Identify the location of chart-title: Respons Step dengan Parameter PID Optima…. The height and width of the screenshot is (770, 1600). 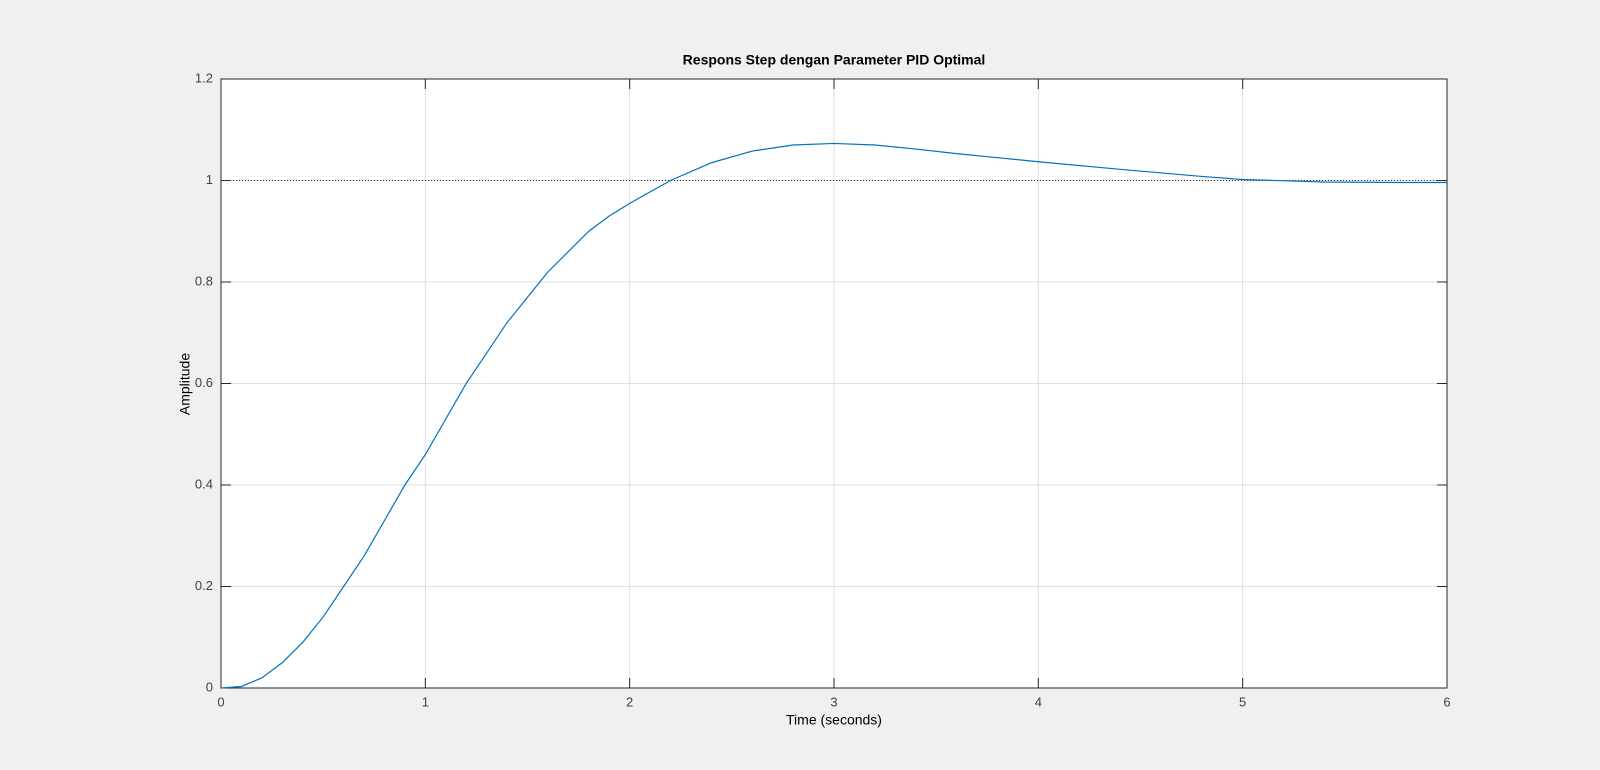
(834, 60).